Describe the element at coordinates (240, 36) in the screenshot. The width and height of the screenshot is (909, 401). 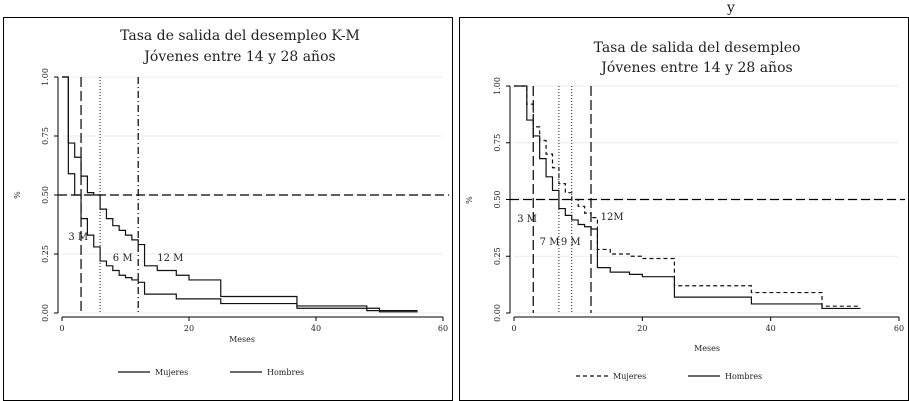
I see `chart-title: Tasa de salida del desempleo K-M` at that location.